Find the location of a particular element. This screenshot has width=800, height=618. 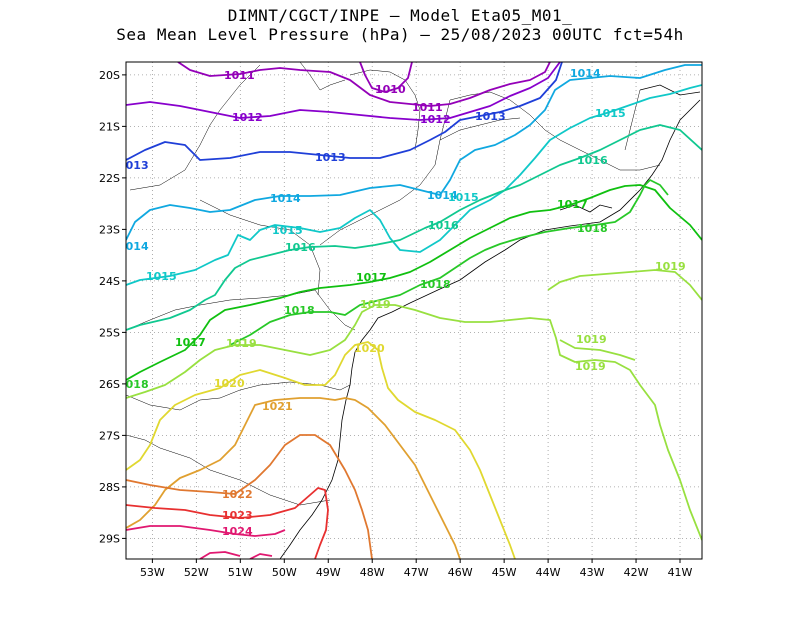

lat-tick-label: 22S is located at coordinates (109, 178).